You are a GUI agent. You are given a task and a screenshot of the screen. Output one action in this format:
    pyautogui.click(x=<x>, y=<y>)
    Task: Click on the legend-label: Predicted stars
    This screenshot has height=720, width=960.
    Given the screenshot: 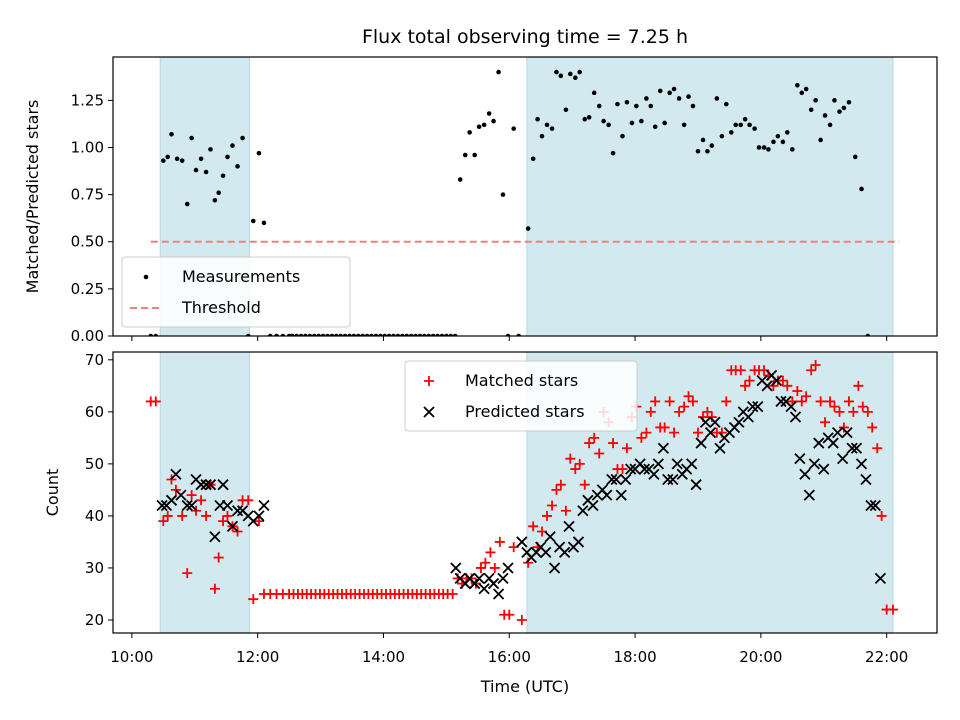 What is the action you would take?
    pyautogui.click(x=525, y=411)
    